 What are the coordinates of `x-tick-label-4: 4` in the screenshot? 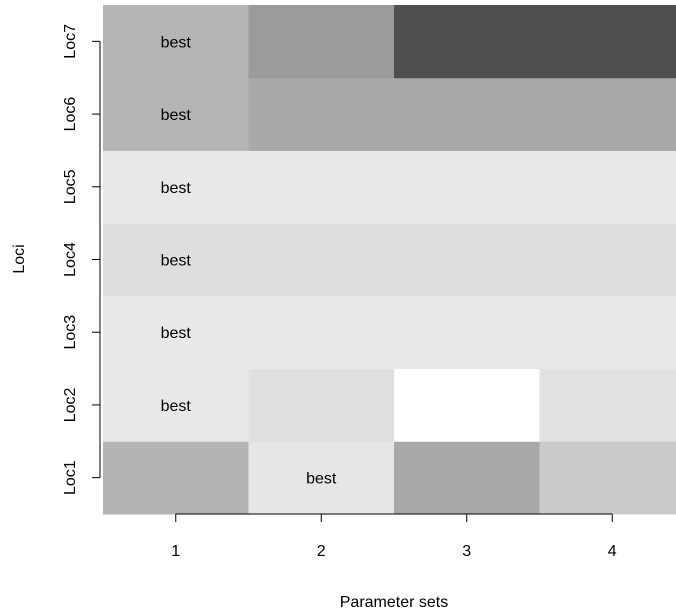 It's located at (612, 551).